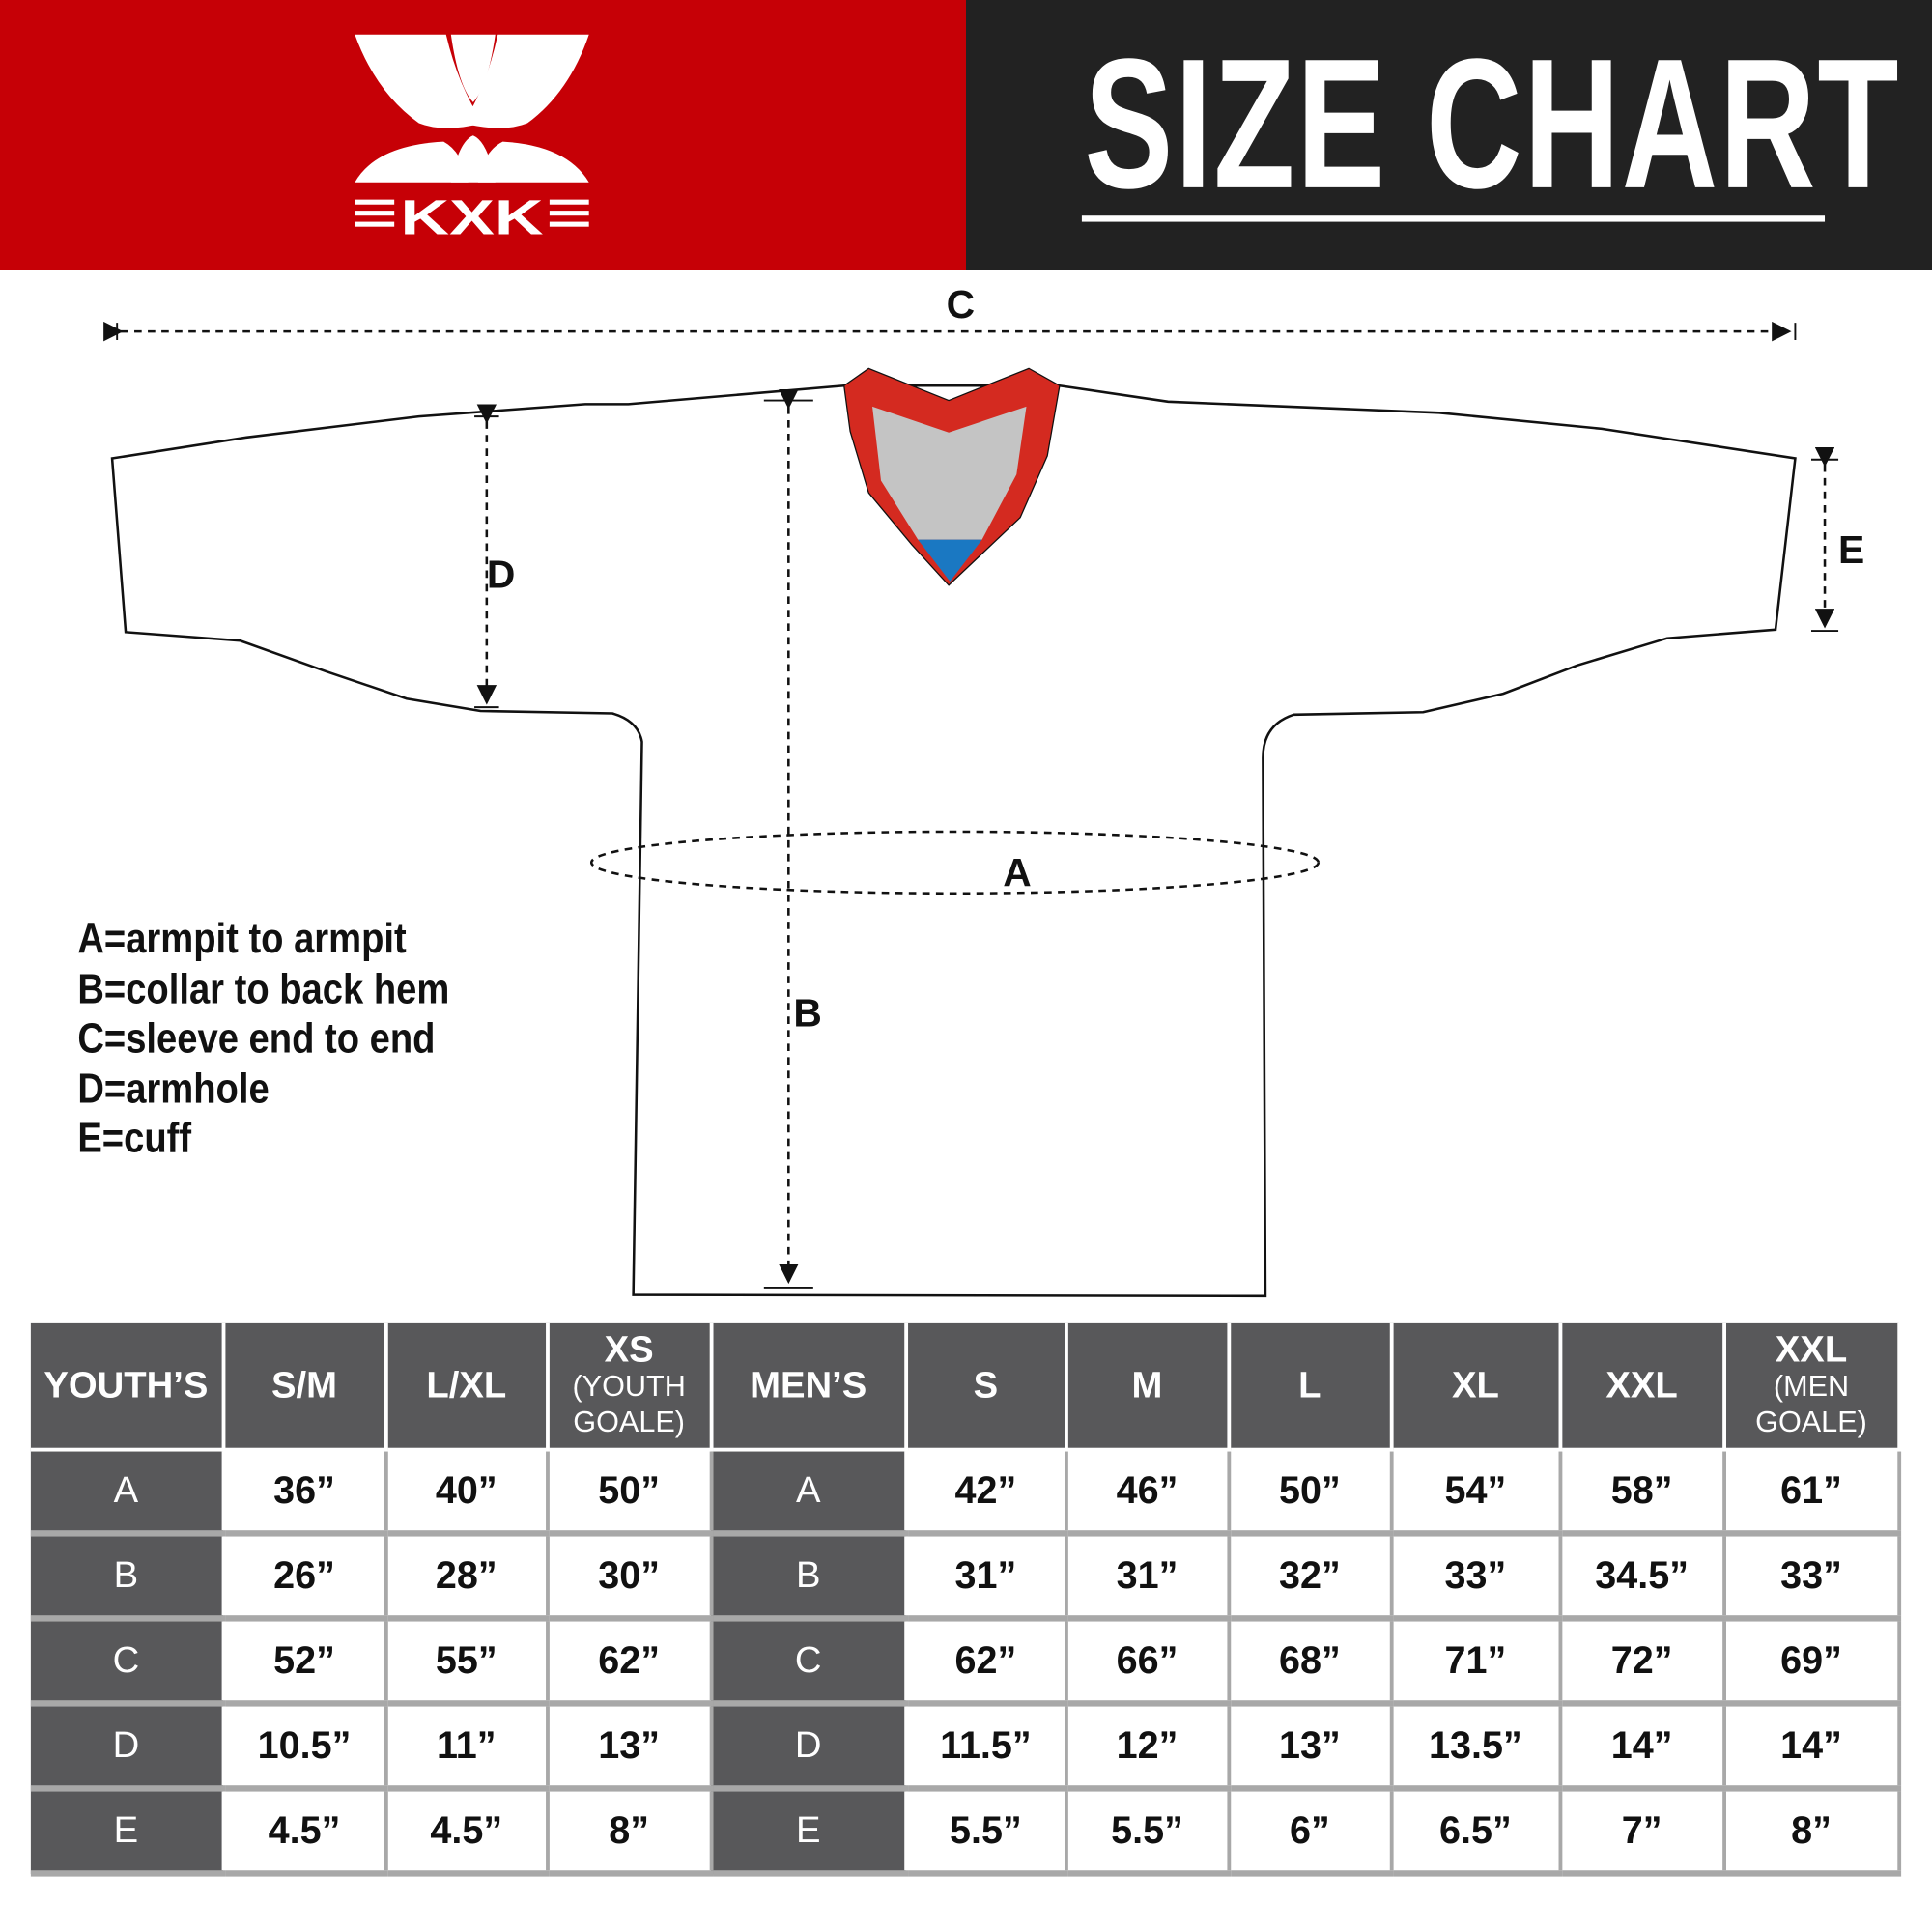 This screenshot has height=1932, width=1932. What do you see at coordinates (986, 1662) in the screenshot?
I see `men-value: 62”` at bounding box center [986, 1662].